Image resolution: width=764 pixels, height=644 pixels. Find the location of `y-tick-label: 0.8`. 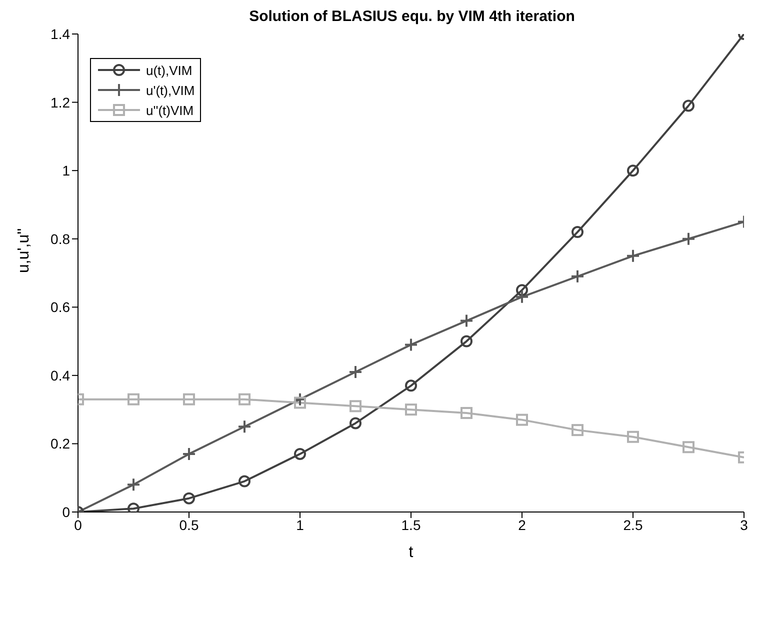

y-tick-label: 0.8 is located at coordinates (60, 238).